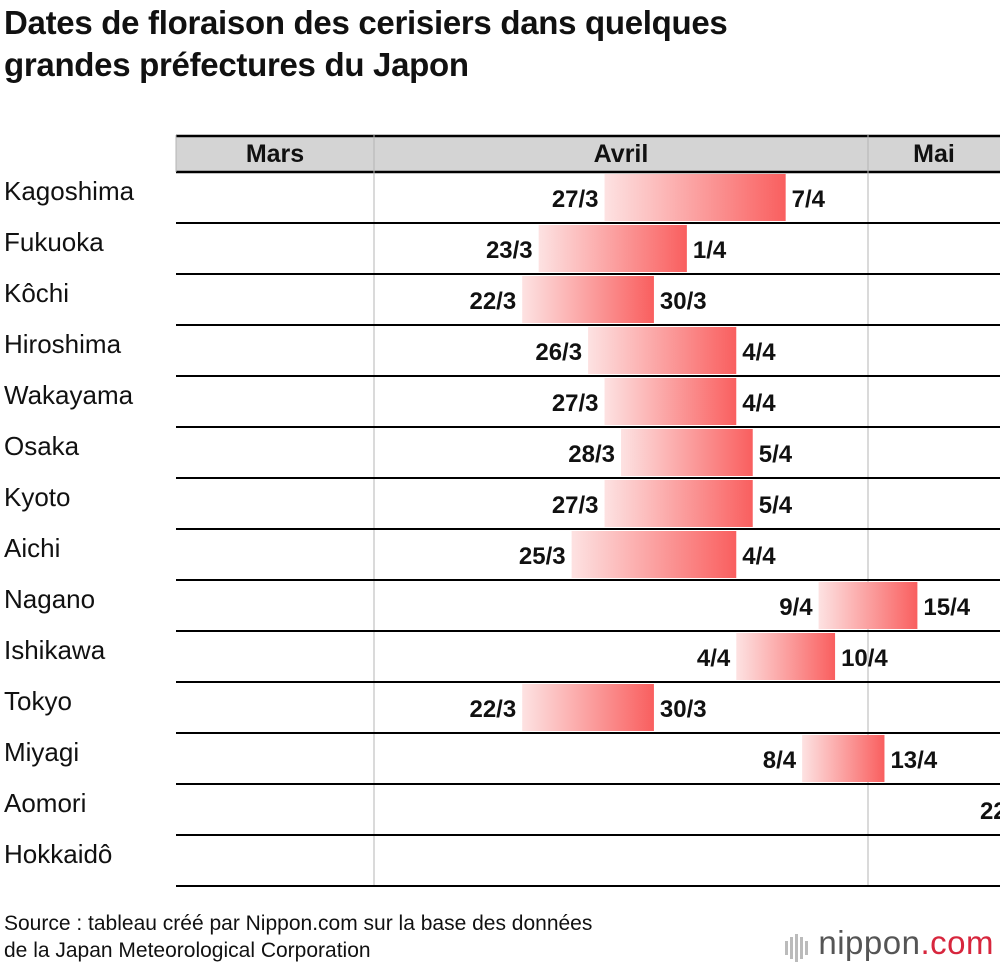 This screenshot has height=966, width=1000. What do you see at coordinates (32, 548) in the screenshot?
I see `prefecture-label: Aichi` at bounding box center [32, 548].